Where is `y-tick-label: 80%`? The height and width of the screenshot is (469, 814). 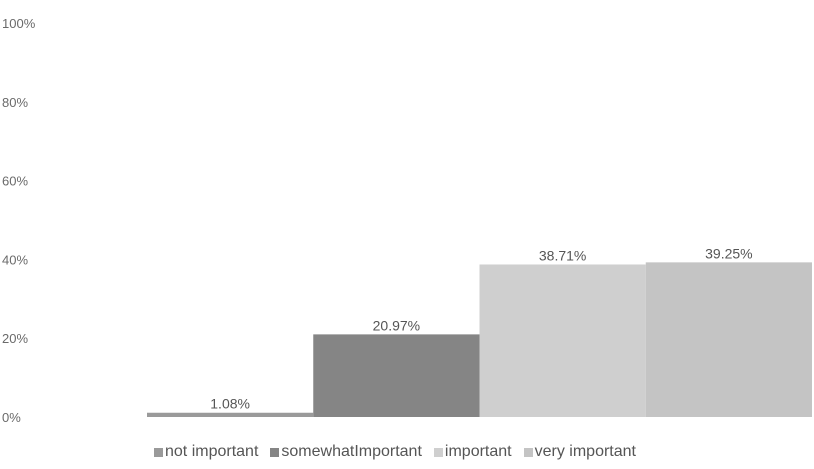 y-tick-label: 80% is located at coordinates (15, 102).